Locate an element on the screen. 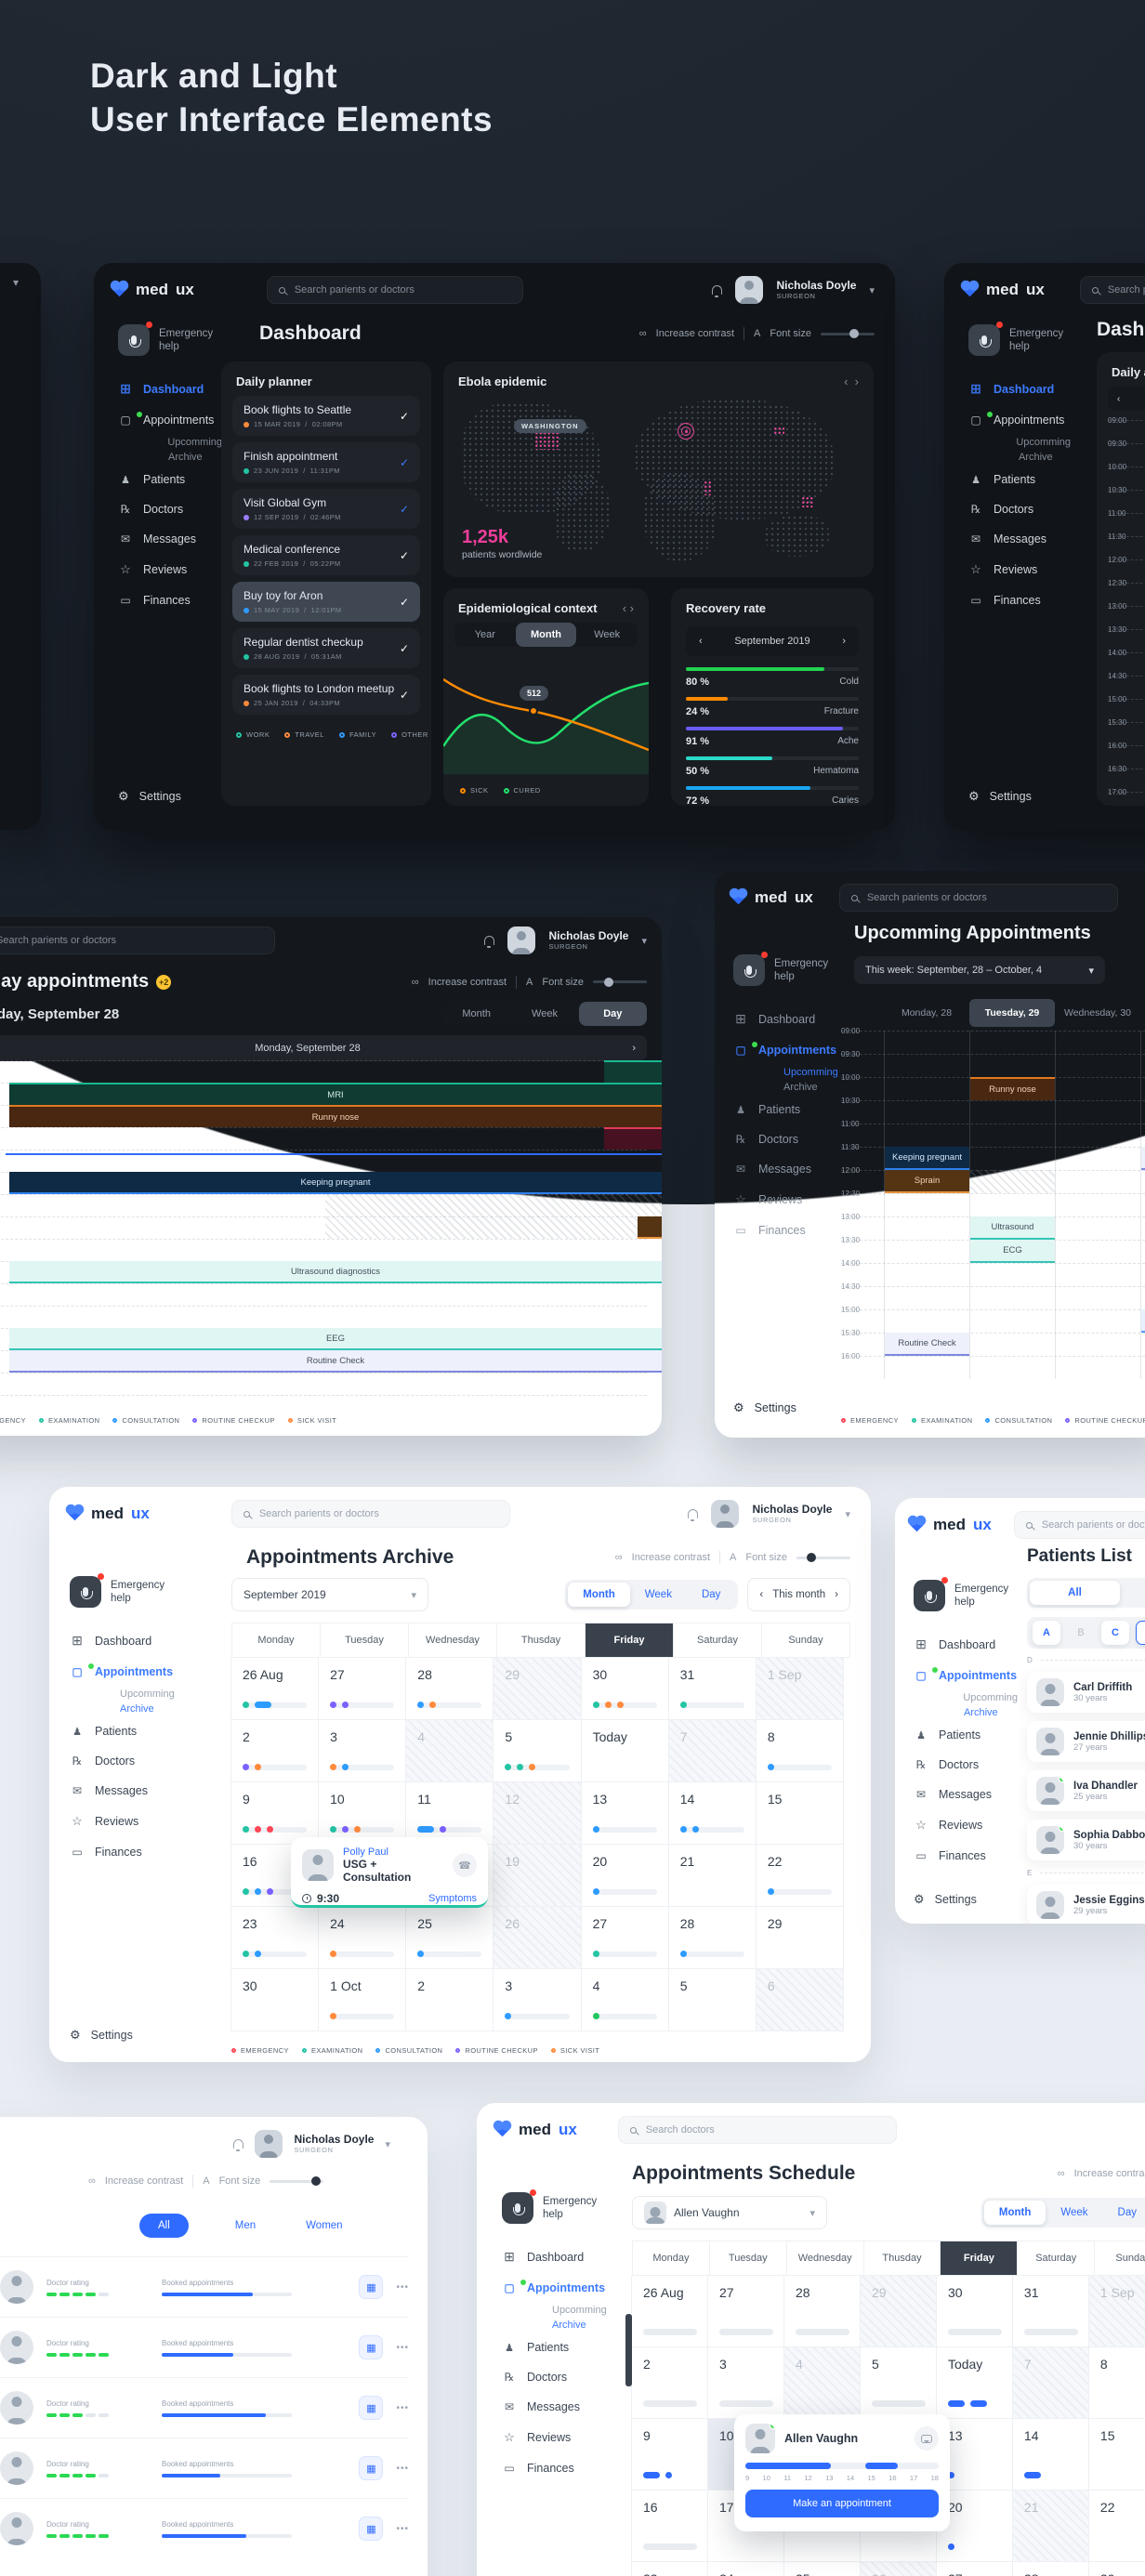 This screenshot has width=1145, height=2576. appointment-event: First visit is located at coordinates (1143, 1321).